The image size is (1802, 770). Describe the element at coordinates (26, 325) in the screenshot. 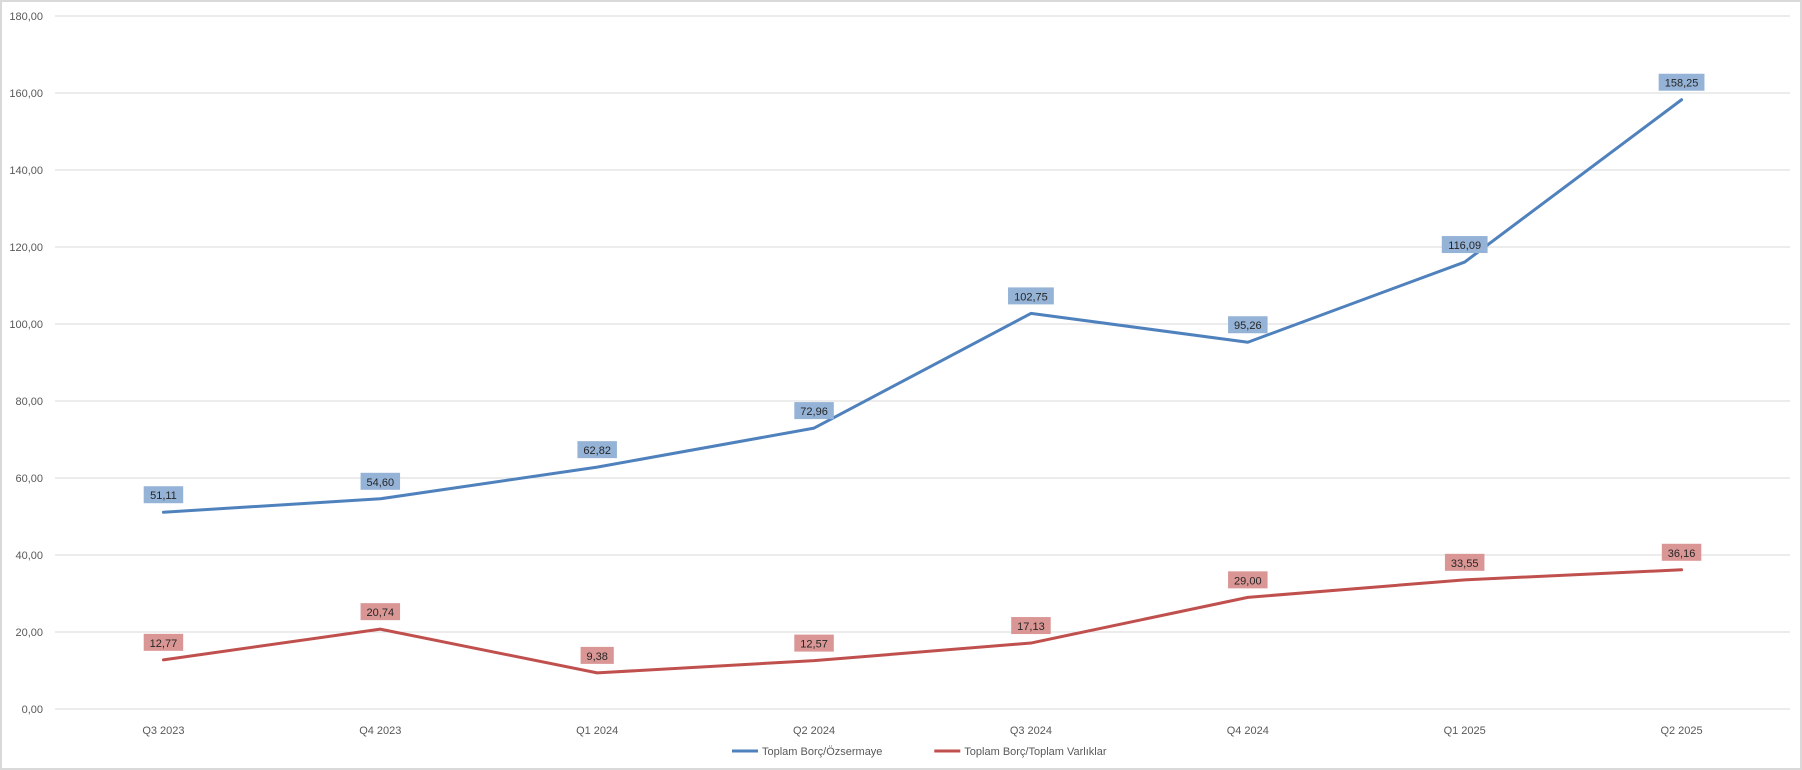

I see `y-tick-label: 100,00` at that location.